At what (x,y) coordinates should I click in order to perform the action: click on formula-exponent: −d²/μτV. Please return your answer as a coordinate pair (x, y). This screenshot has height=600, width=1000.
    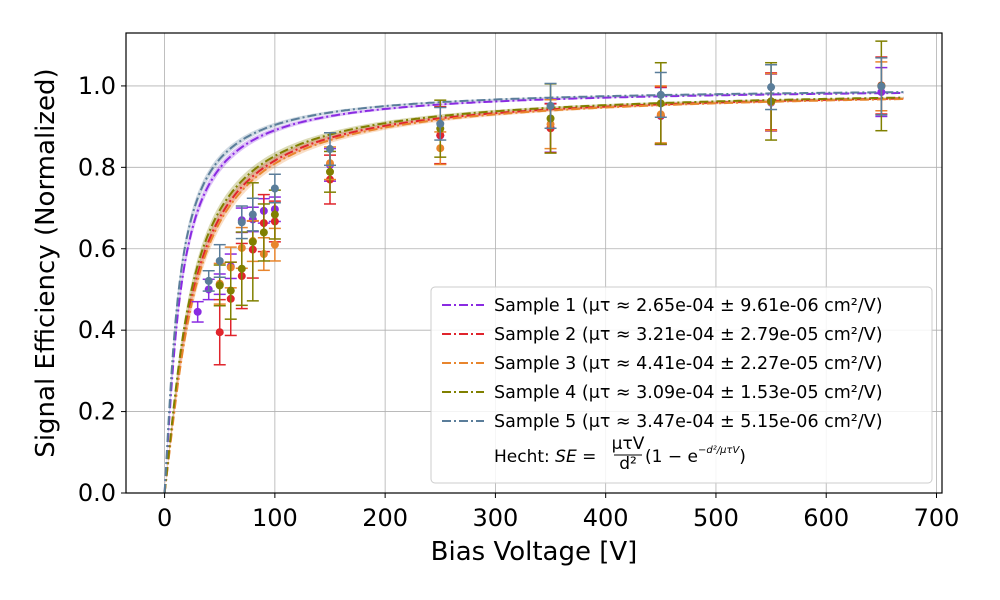
    Looking at the image, I should click on (719, 450).